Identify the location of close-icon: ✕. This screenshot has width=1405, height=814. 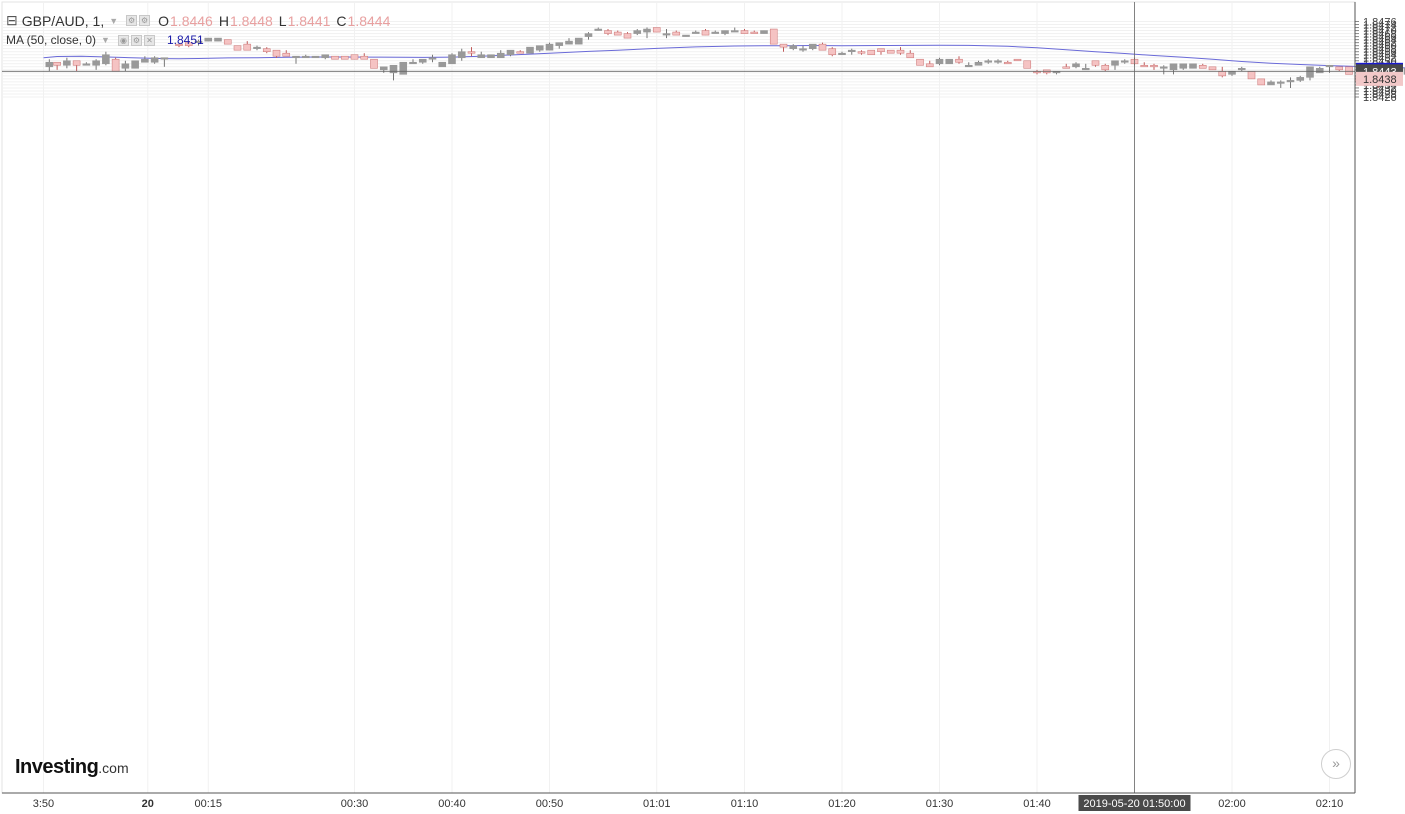
(149, 40).